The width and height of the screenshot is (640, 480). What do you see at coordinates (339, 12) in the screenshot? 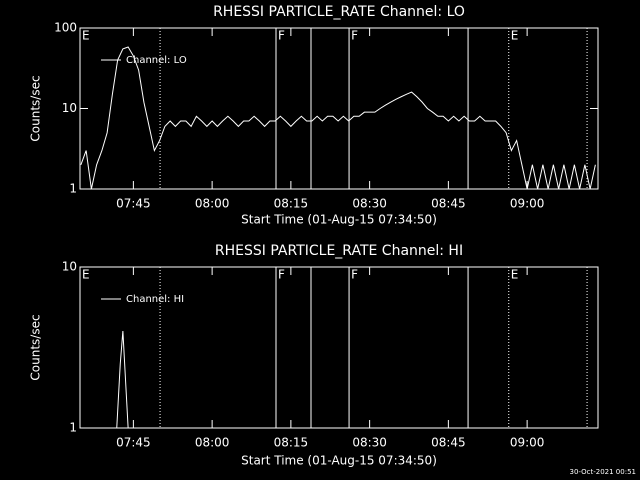
I see `chart-title: RHESSI PARTICLE_RATE Channel: LO` at bounding box center [339, 12].